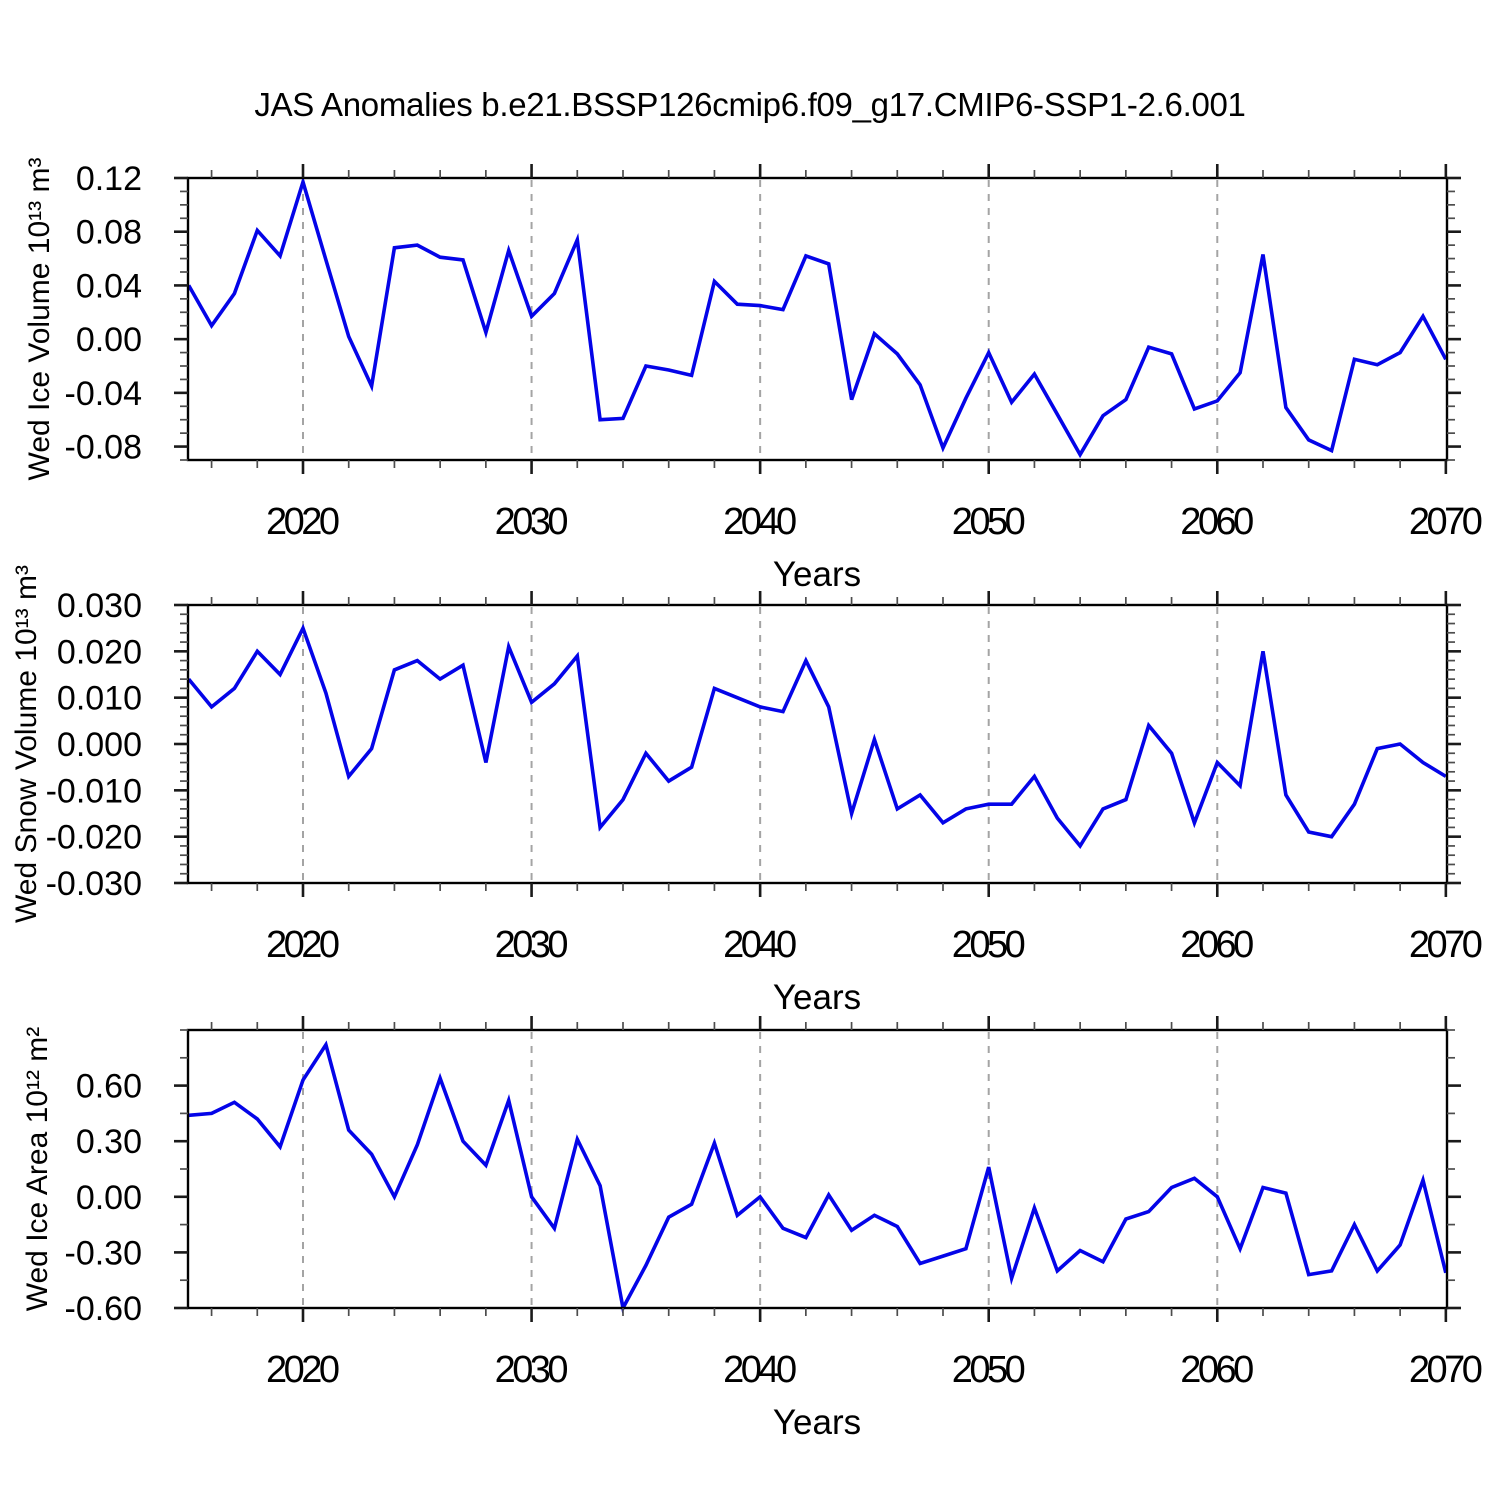 The image size is (1500, 1500). I want to click on y-tick-label: -0.08, so click(104, 448).